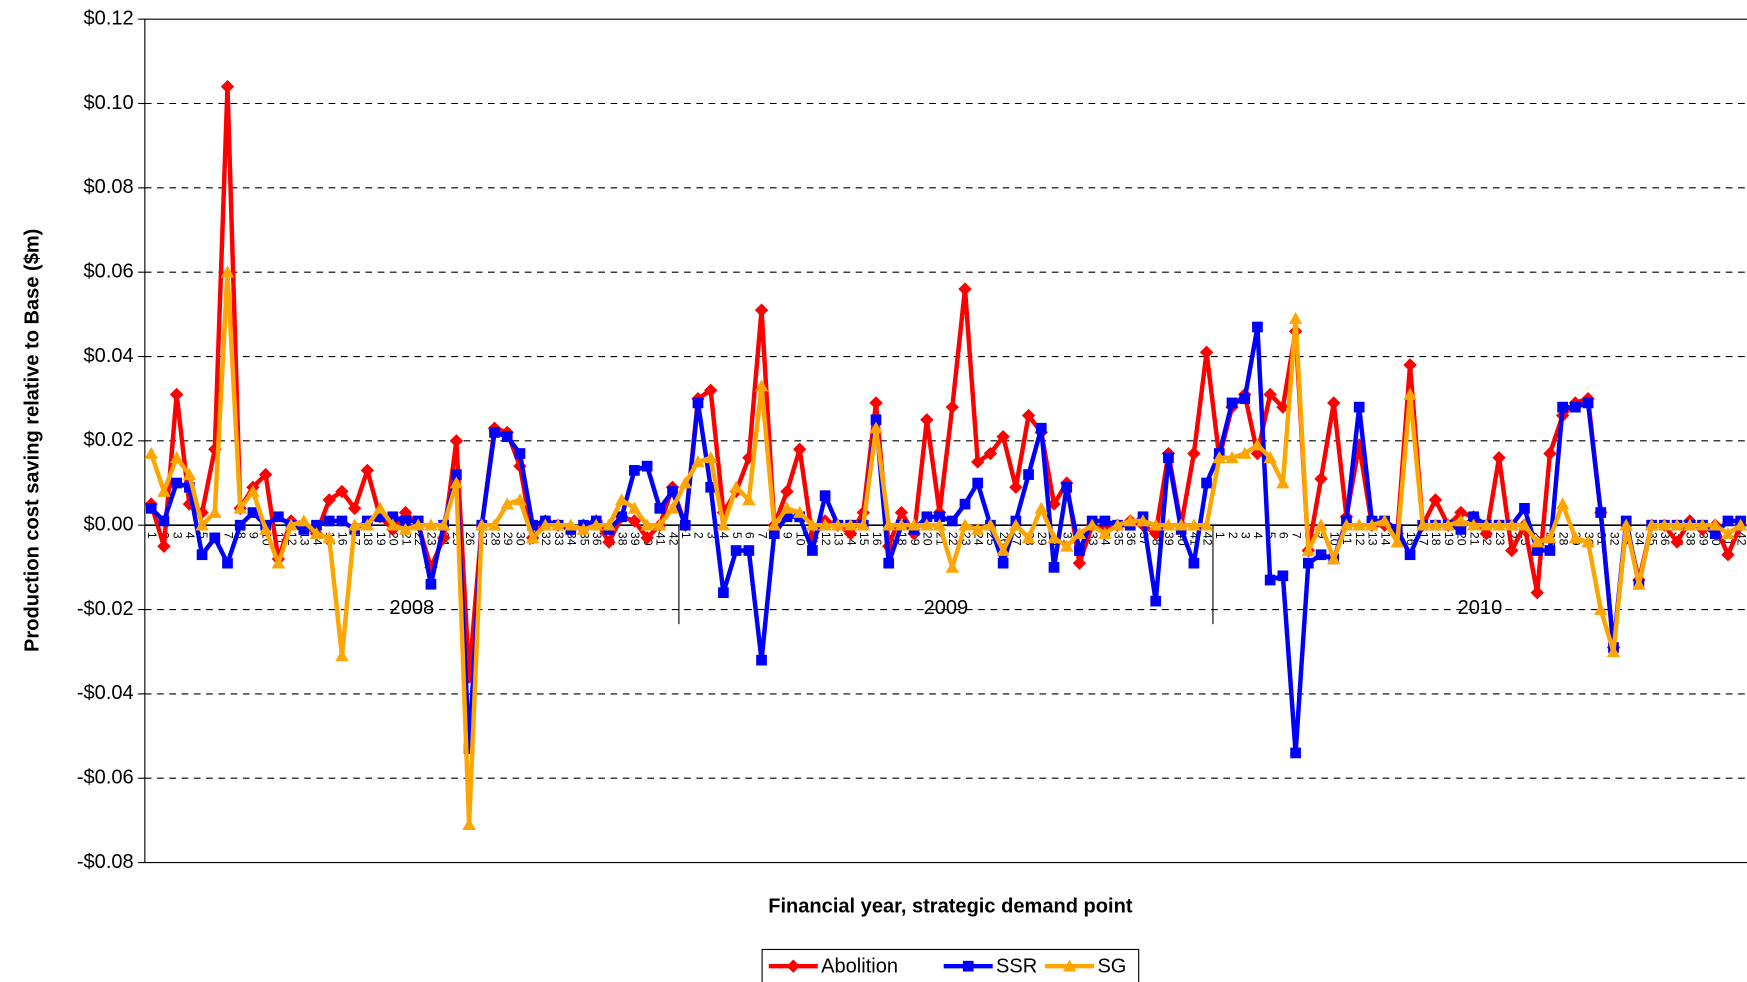  What do you see at coordinates (1016, 967) in the screenshot?
I see `legend-label: SSR` at bounding box center [1016, 967].